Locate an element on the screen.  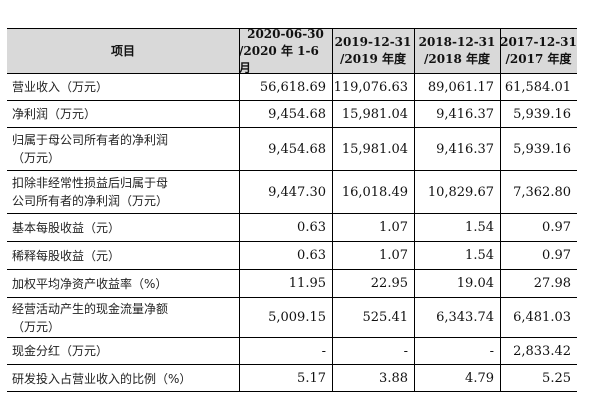
header-period-2020h1: 2020-06-30 /2020 年 1-6 月 is located at coordinates (285, 51).